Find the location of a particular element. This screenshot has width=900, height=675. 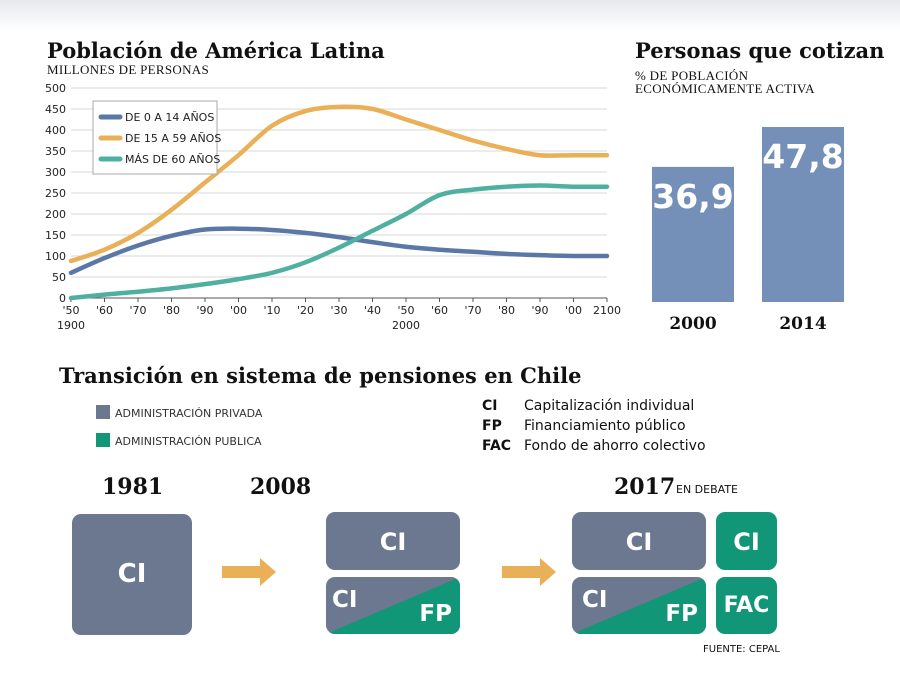

y-tick-label: 50 is located at coordinates (59, 277).